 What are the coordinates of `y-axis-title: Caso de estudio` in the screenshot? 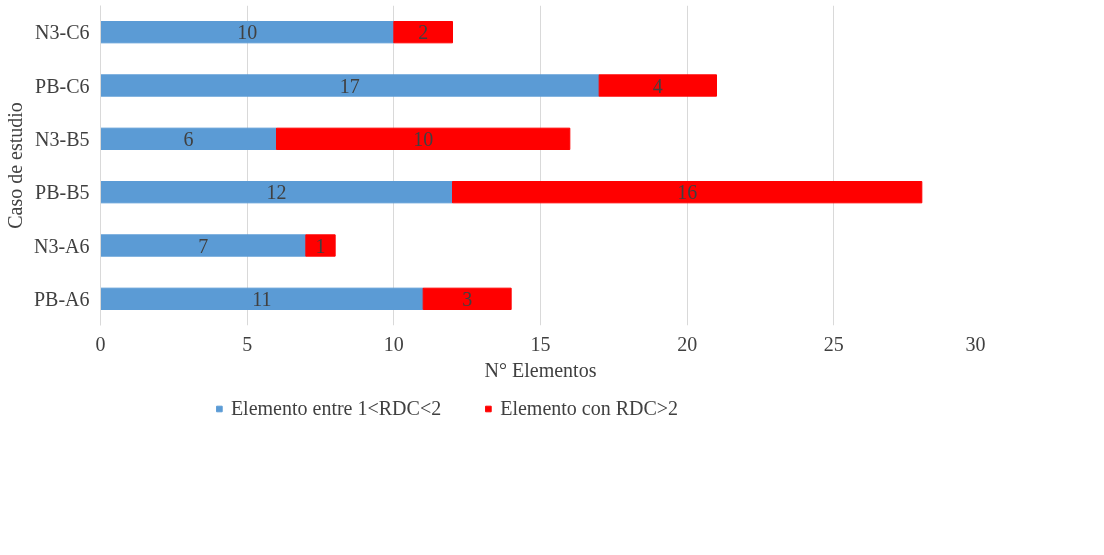 It's located at (14, 165).